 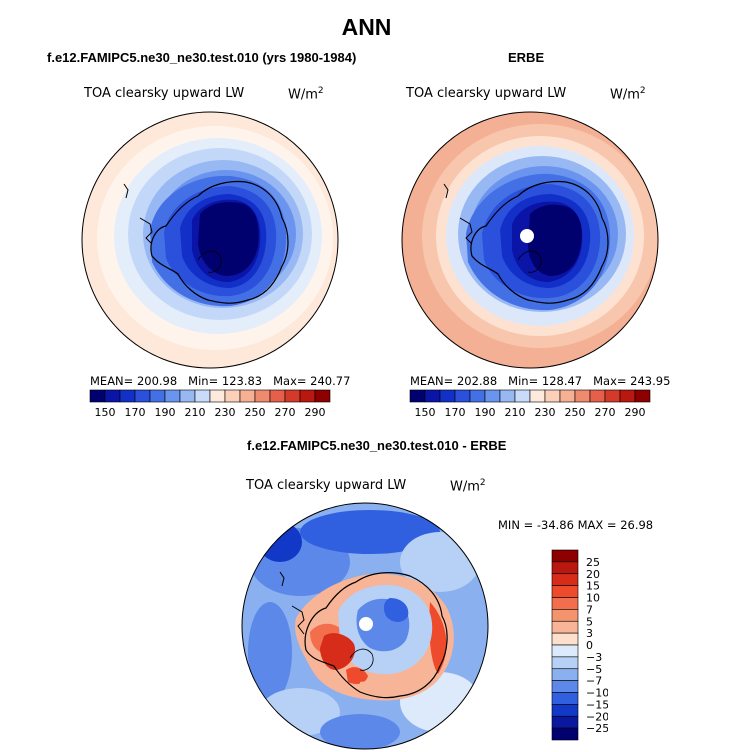 I want to click on obs-colorbar-labels: 150 170 190 210 230 250 270 290, so click(x=530, y=412).